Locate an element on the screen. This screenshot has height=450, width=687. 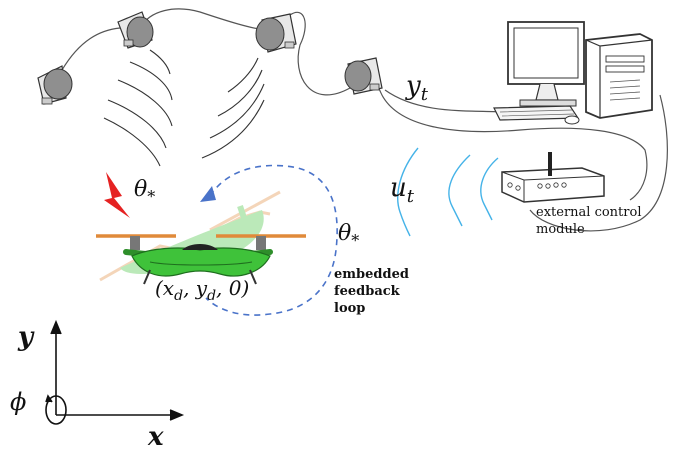
label-embedded: embedded is located at coordinates (371, 274).